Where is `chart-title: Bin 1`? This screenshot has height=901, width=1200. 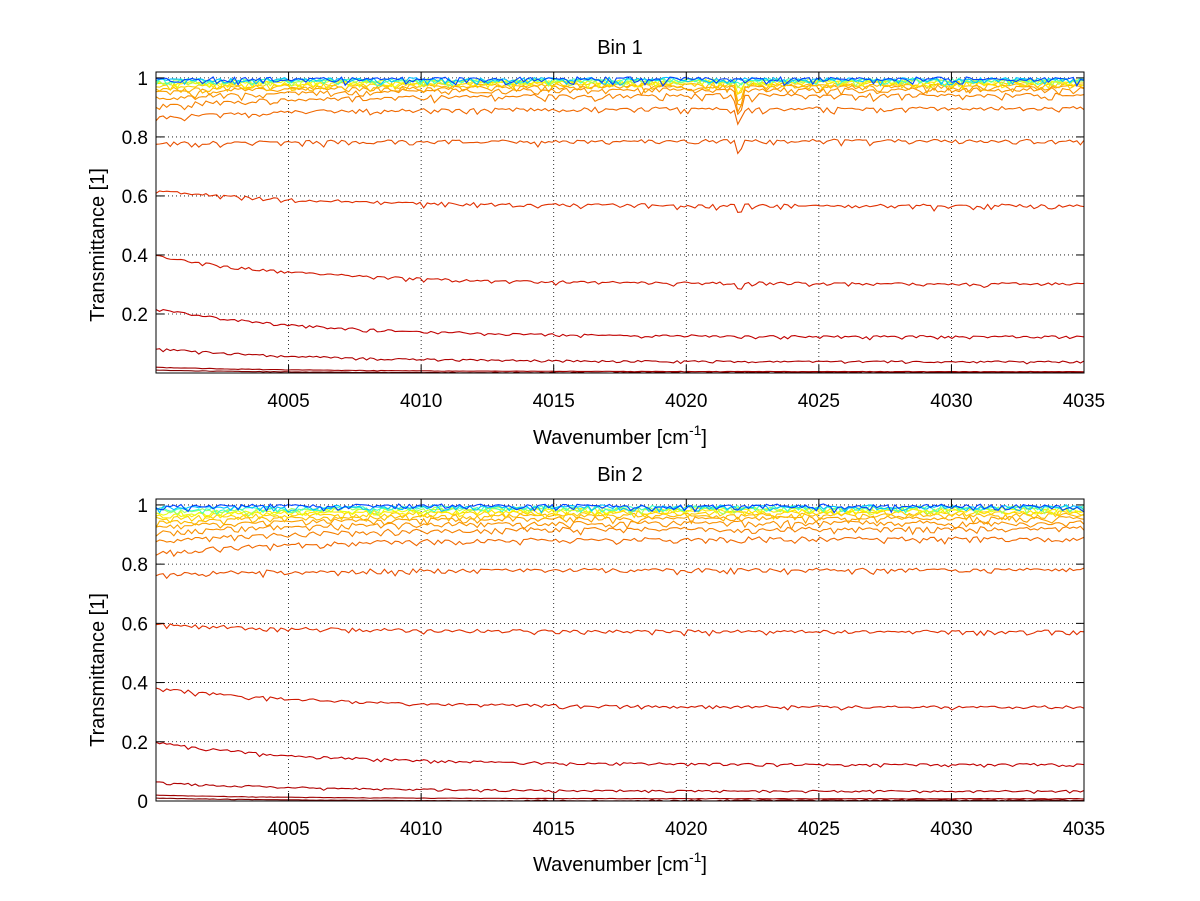
chart-title: Bin 1 is located at coordinates (620, 48).